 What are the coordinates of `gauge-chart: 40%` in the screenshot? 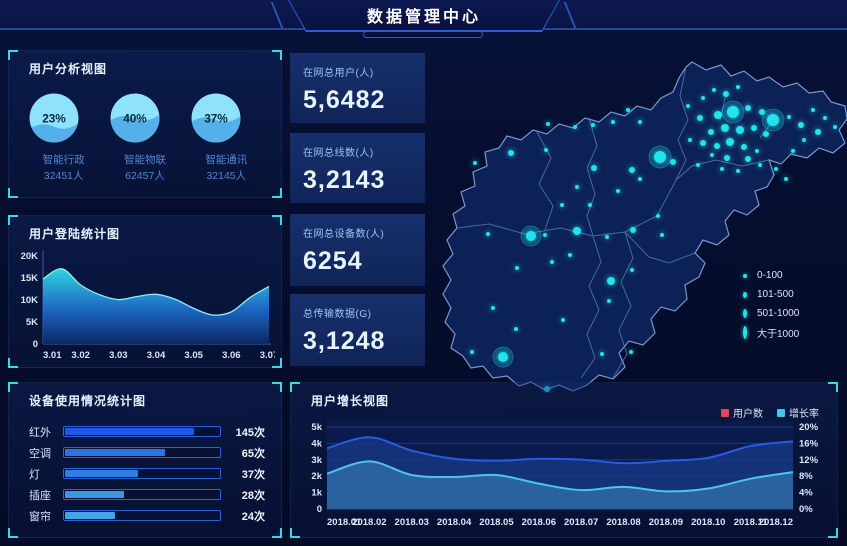 It's located at (135, 118).